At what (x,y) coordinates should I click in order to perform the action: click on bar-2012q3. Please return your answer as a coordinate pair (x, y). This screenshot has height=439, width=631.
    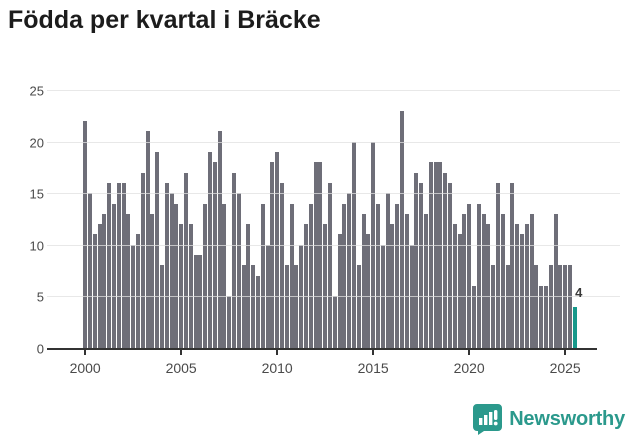
    Looking at the image, I should click on (325, 286).